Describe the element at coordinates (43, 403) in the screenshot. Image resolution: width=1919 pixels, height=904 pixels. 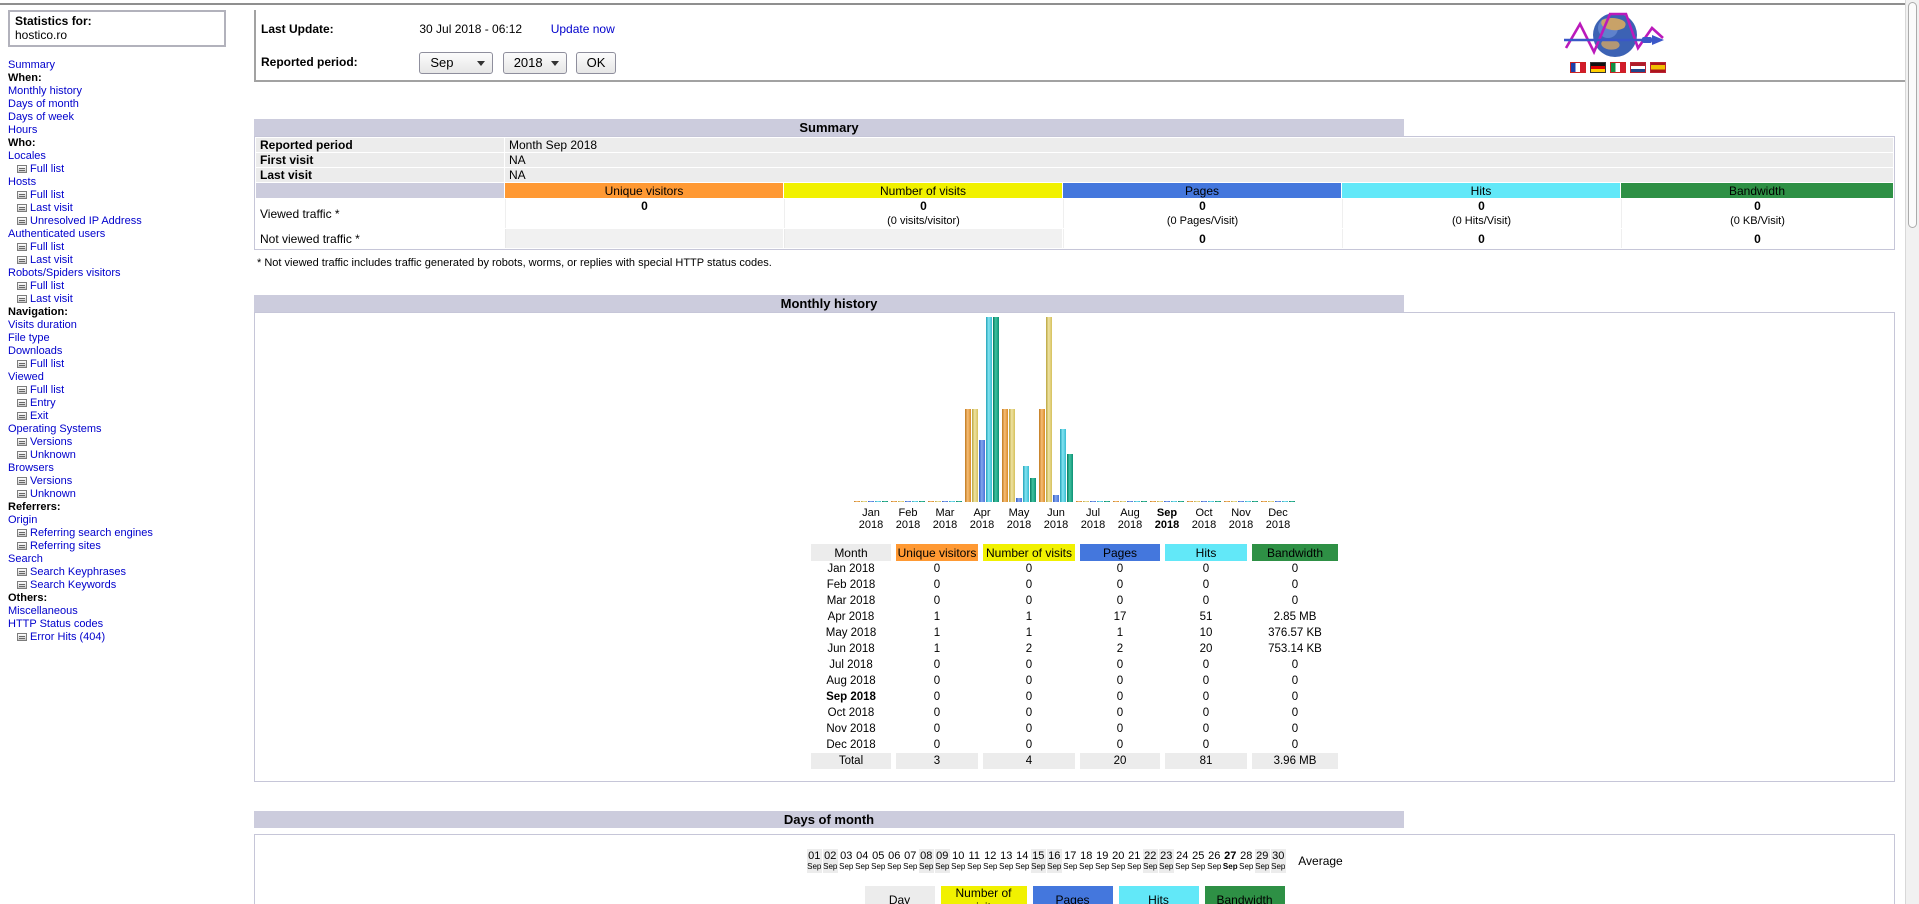
I see `sidebar-link-entry: Entry` at that location.